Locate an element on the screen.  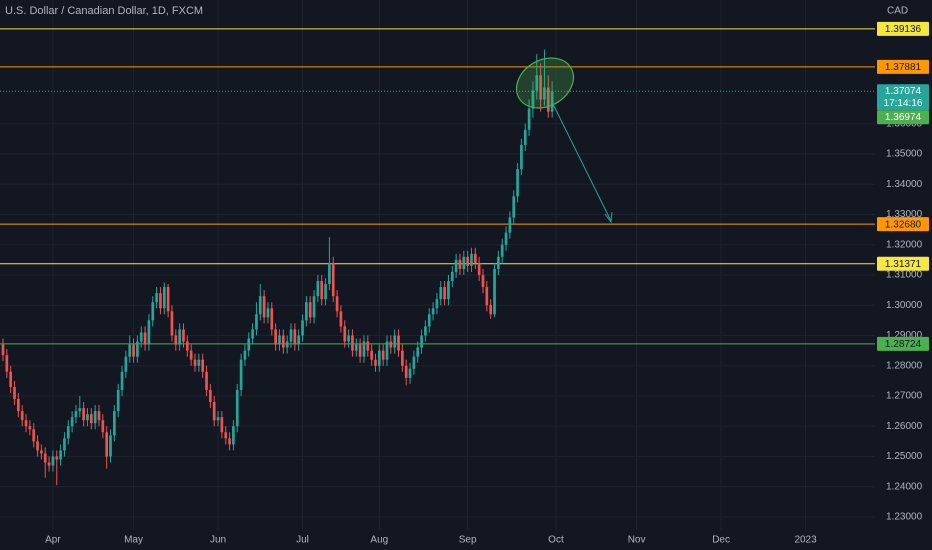
x-tick-label: 2023 is located at coordinates (805, 540).